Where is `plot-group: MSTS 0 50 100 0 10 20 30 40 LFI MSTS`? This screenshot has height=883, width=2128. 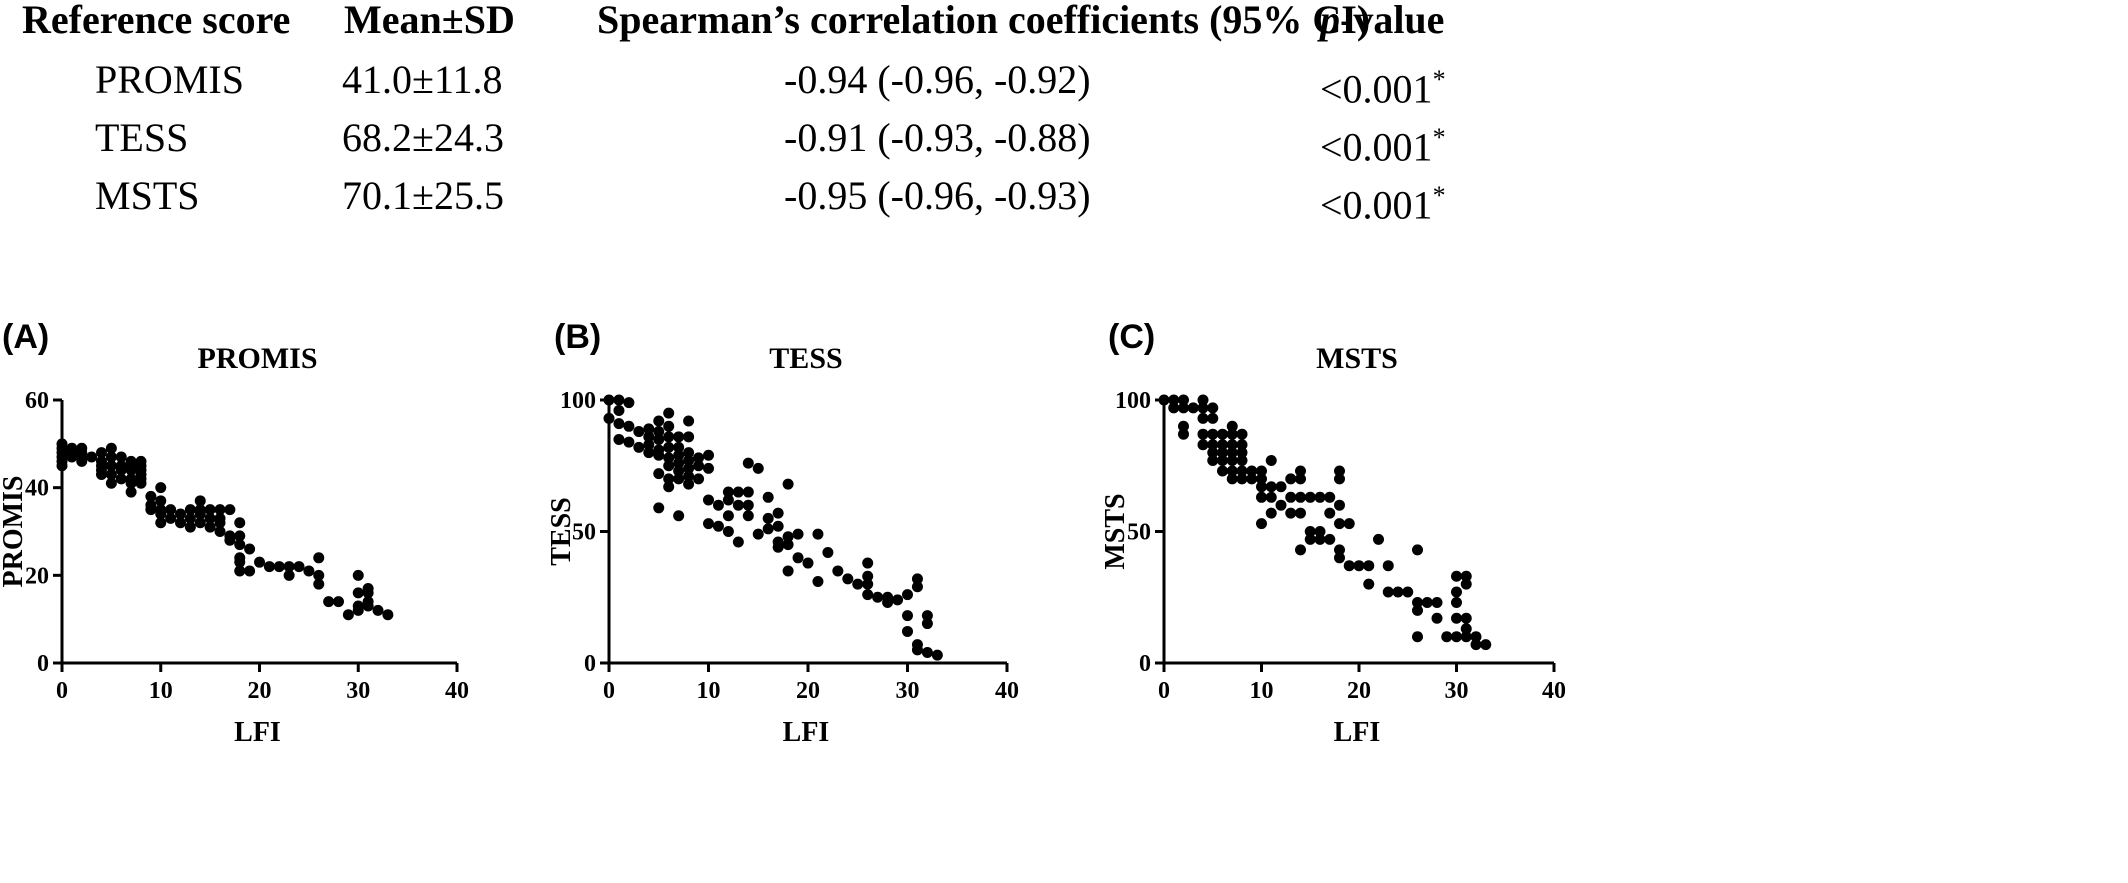
plot-group: MSTS 0 50 100 0 10 20 30 40 LFI MSTS is located at coordinates (1333, 545).